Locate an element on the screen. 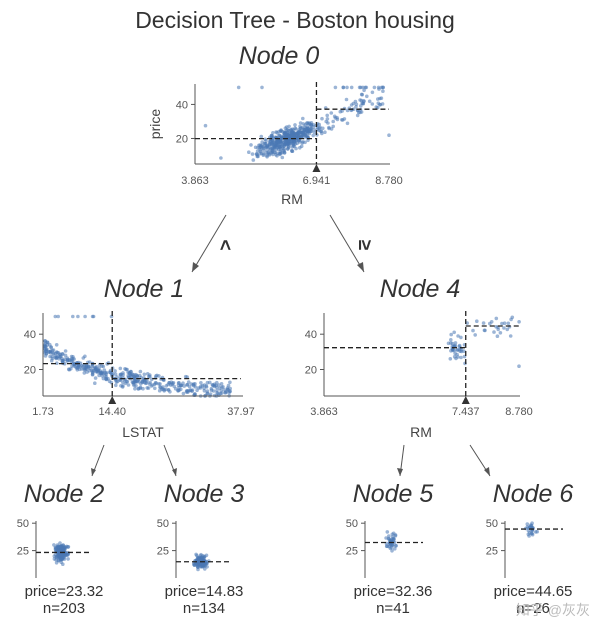  leaf-count: n=41 is located at coordinates (393, 608).